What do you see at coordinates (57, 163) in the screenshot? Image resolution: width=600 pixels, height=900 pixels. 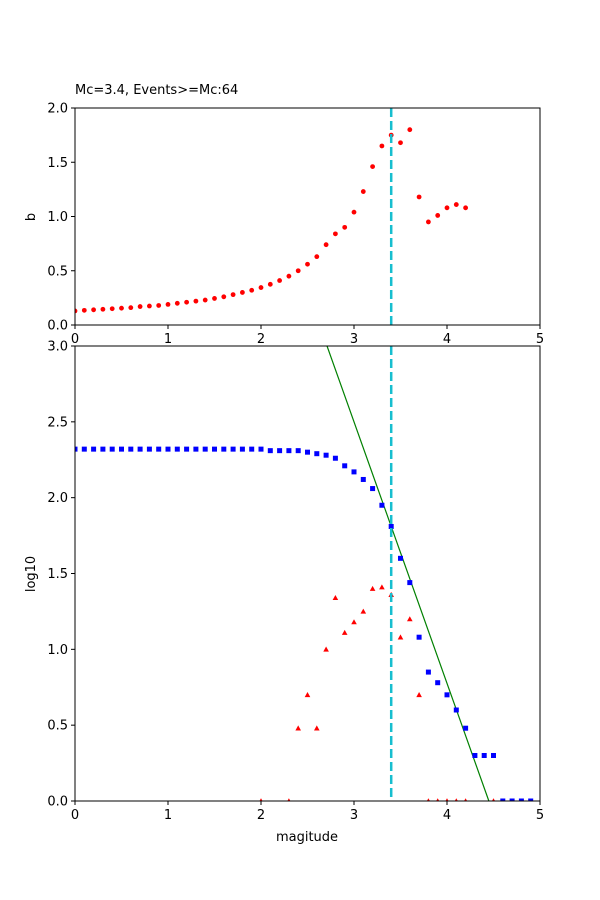 I see `y-tick-label: 1.5` at bounding box center [57, 163].